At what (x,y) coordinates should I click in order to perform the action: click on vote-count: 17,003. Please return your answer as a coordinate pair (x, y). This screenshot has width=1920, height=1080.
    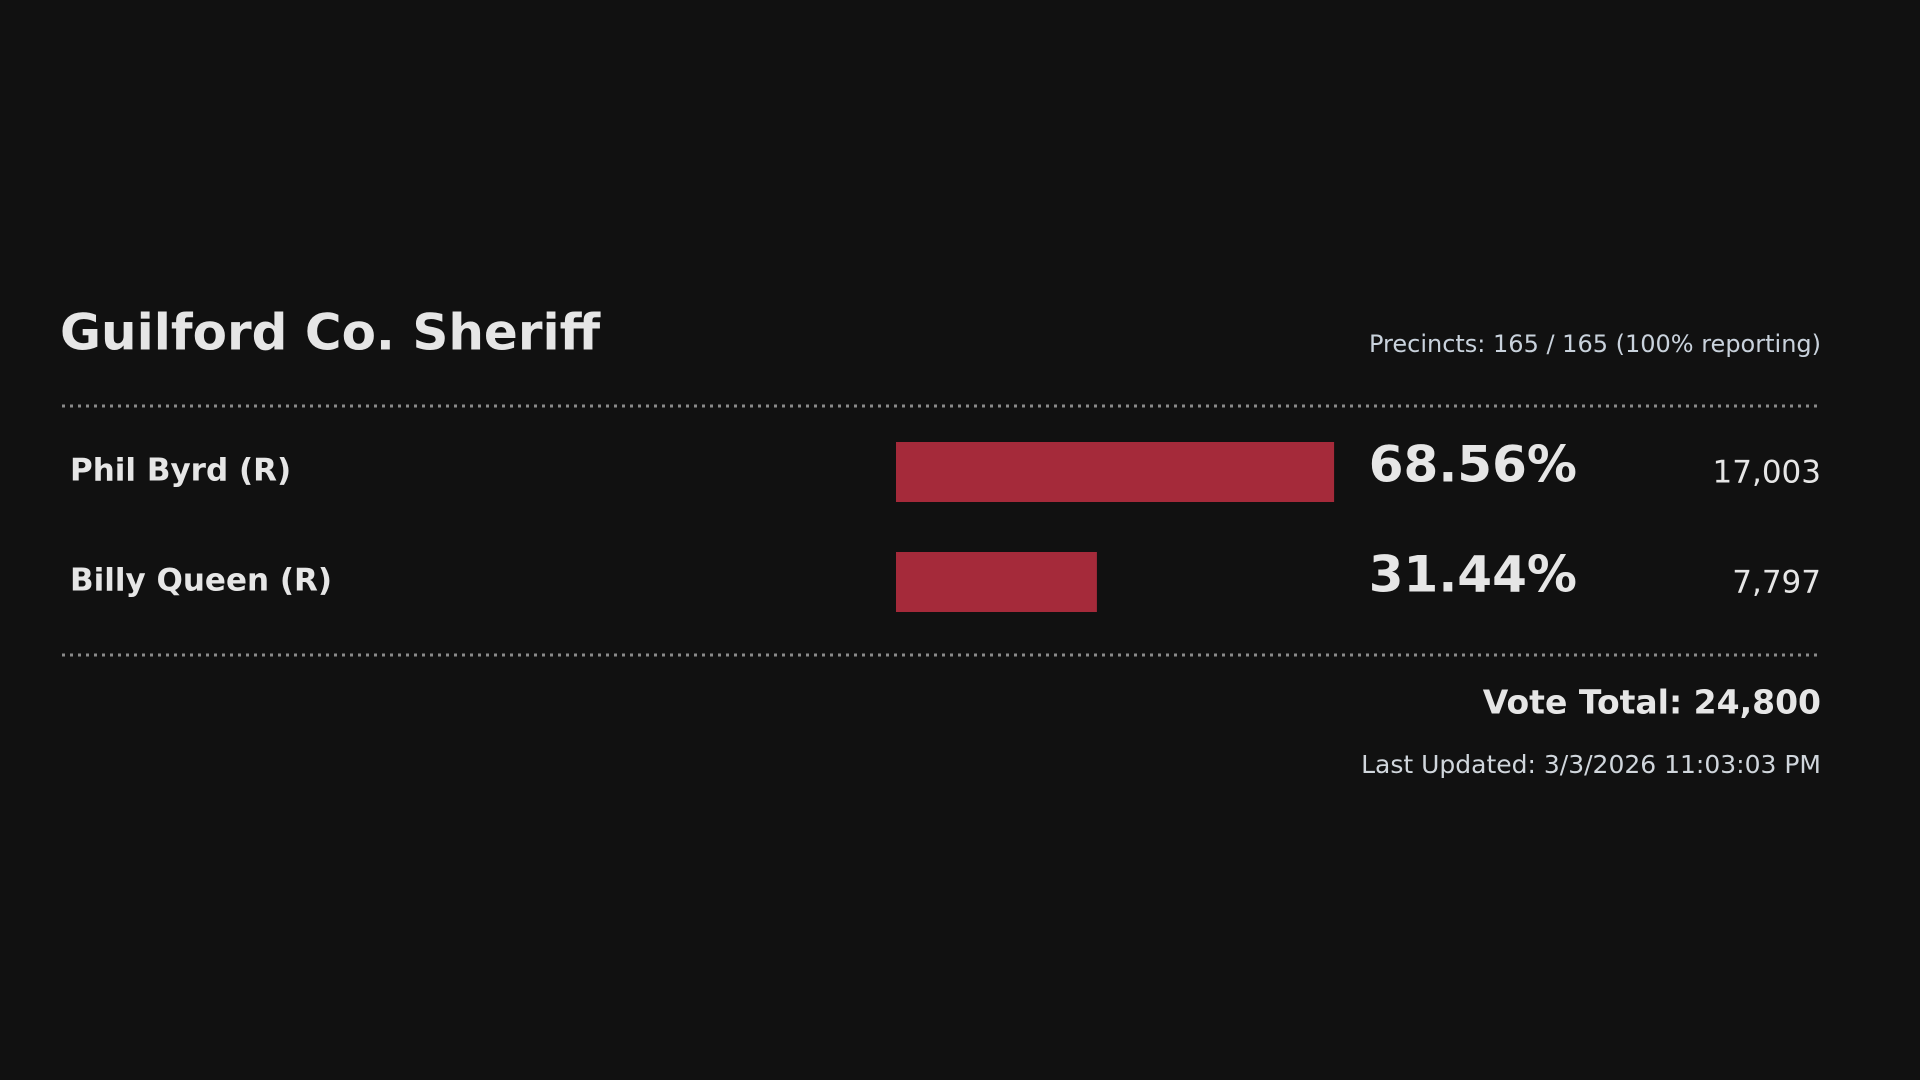
    Looking at the image, I should click on (1767, 473).